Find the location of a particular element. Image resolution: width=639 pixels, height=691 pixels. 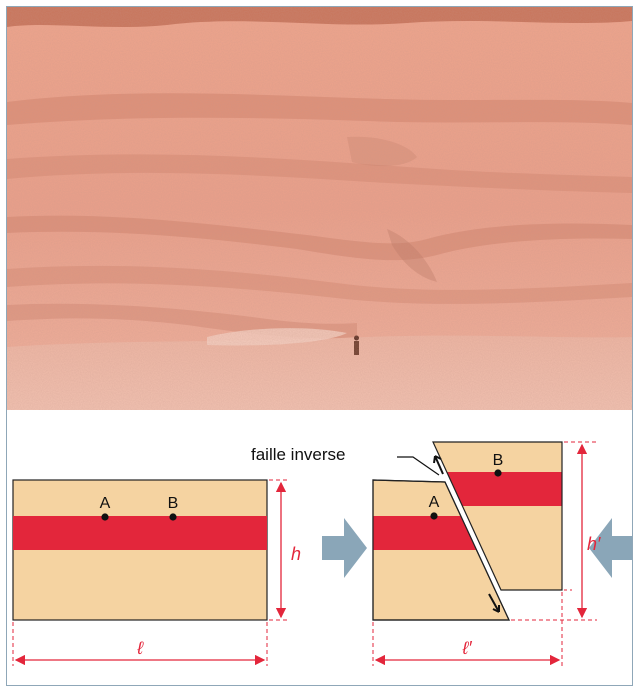

slip-arrow-down is located at coordinates (494, 603).